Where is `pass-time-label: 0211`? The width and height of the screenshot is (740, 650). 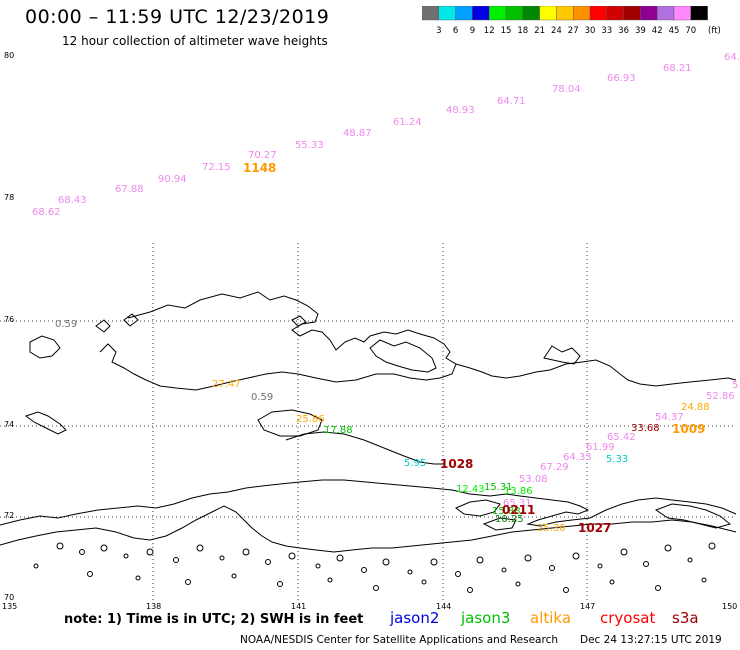
pass-time-label: 0211 is located at coordinates (518, 510).